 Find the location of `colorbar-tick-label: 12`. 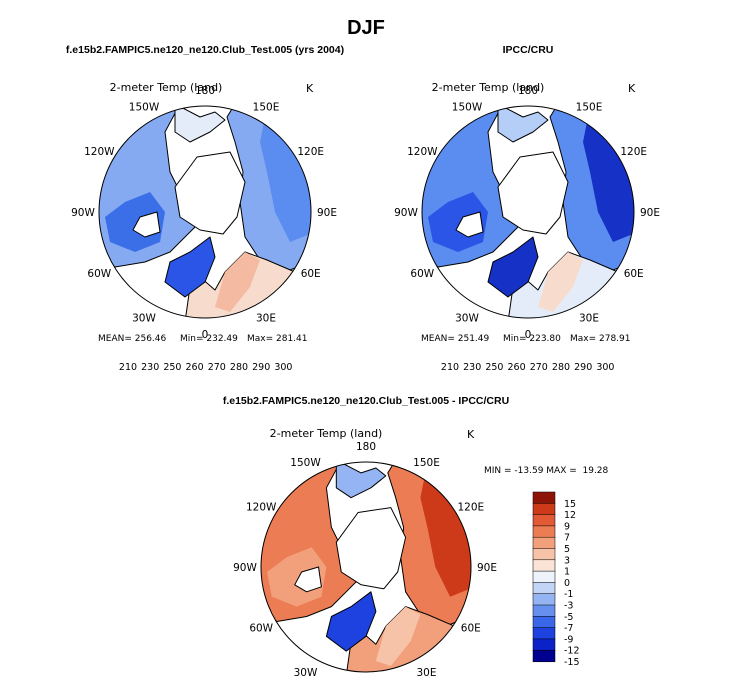

colorbar-tick-label: 12 is located at coordinates (570, 515).